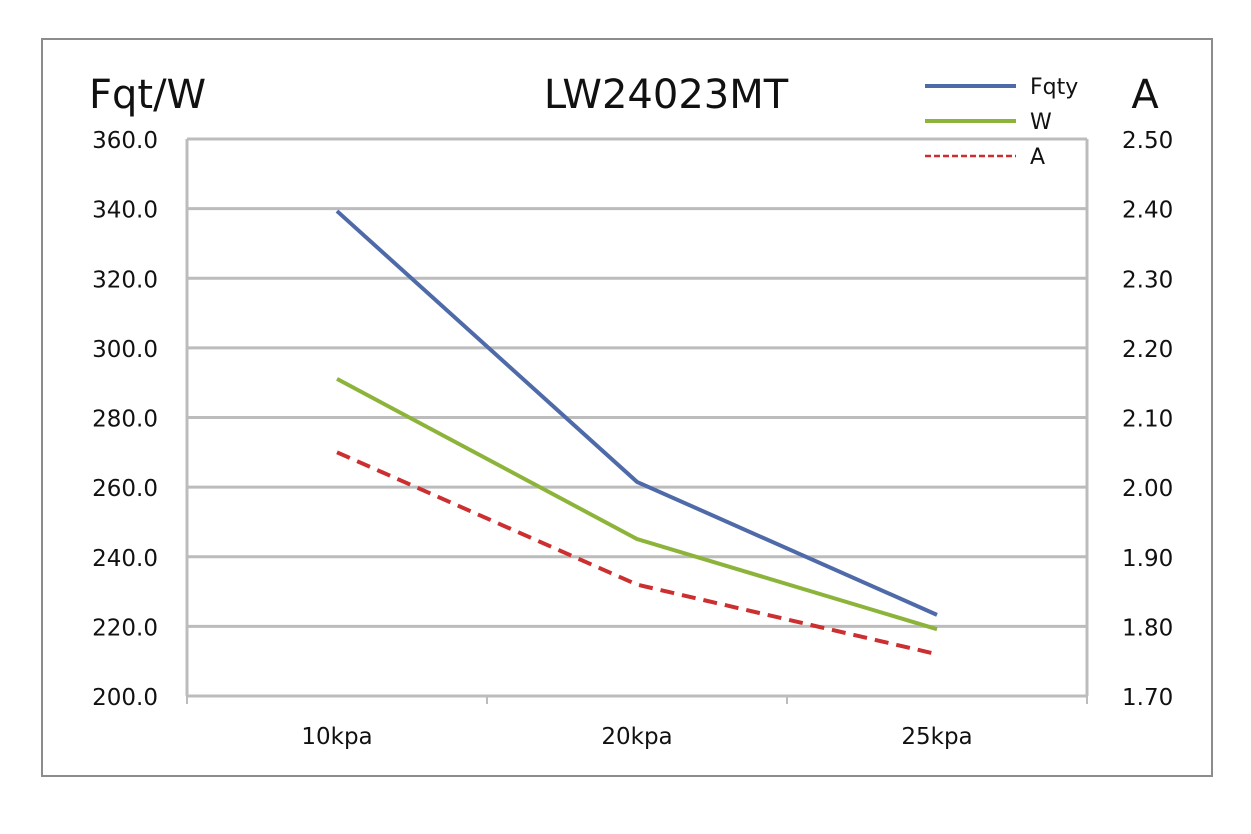 This screenshot has width=1251, height=834. I want to click on y-tick-label: 200.0, so click(125, 698).